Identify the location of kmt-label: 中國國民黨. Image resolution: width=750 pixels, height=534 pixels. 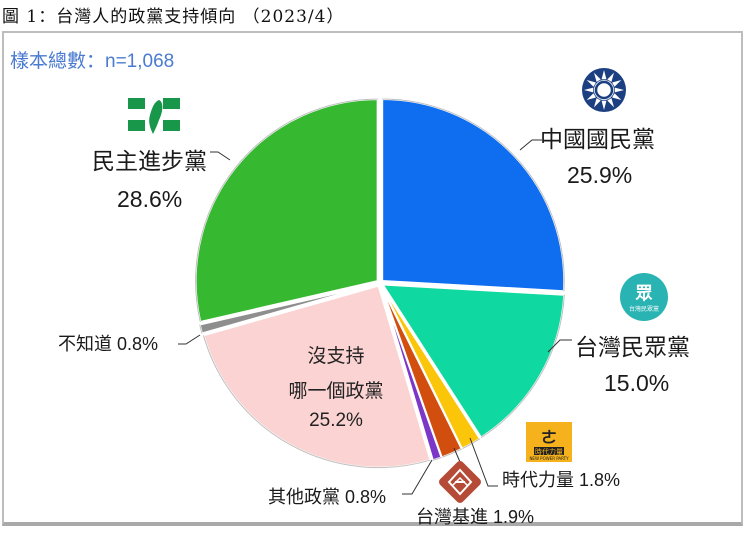
(597, 139).